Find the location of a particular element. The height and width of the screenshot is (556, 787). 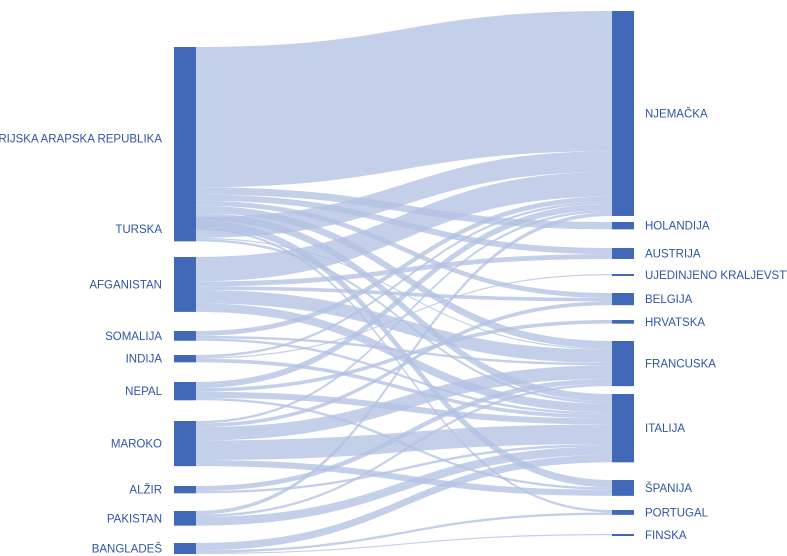

source-label-so: SOMALIJA is located at coordinates (133, 337).